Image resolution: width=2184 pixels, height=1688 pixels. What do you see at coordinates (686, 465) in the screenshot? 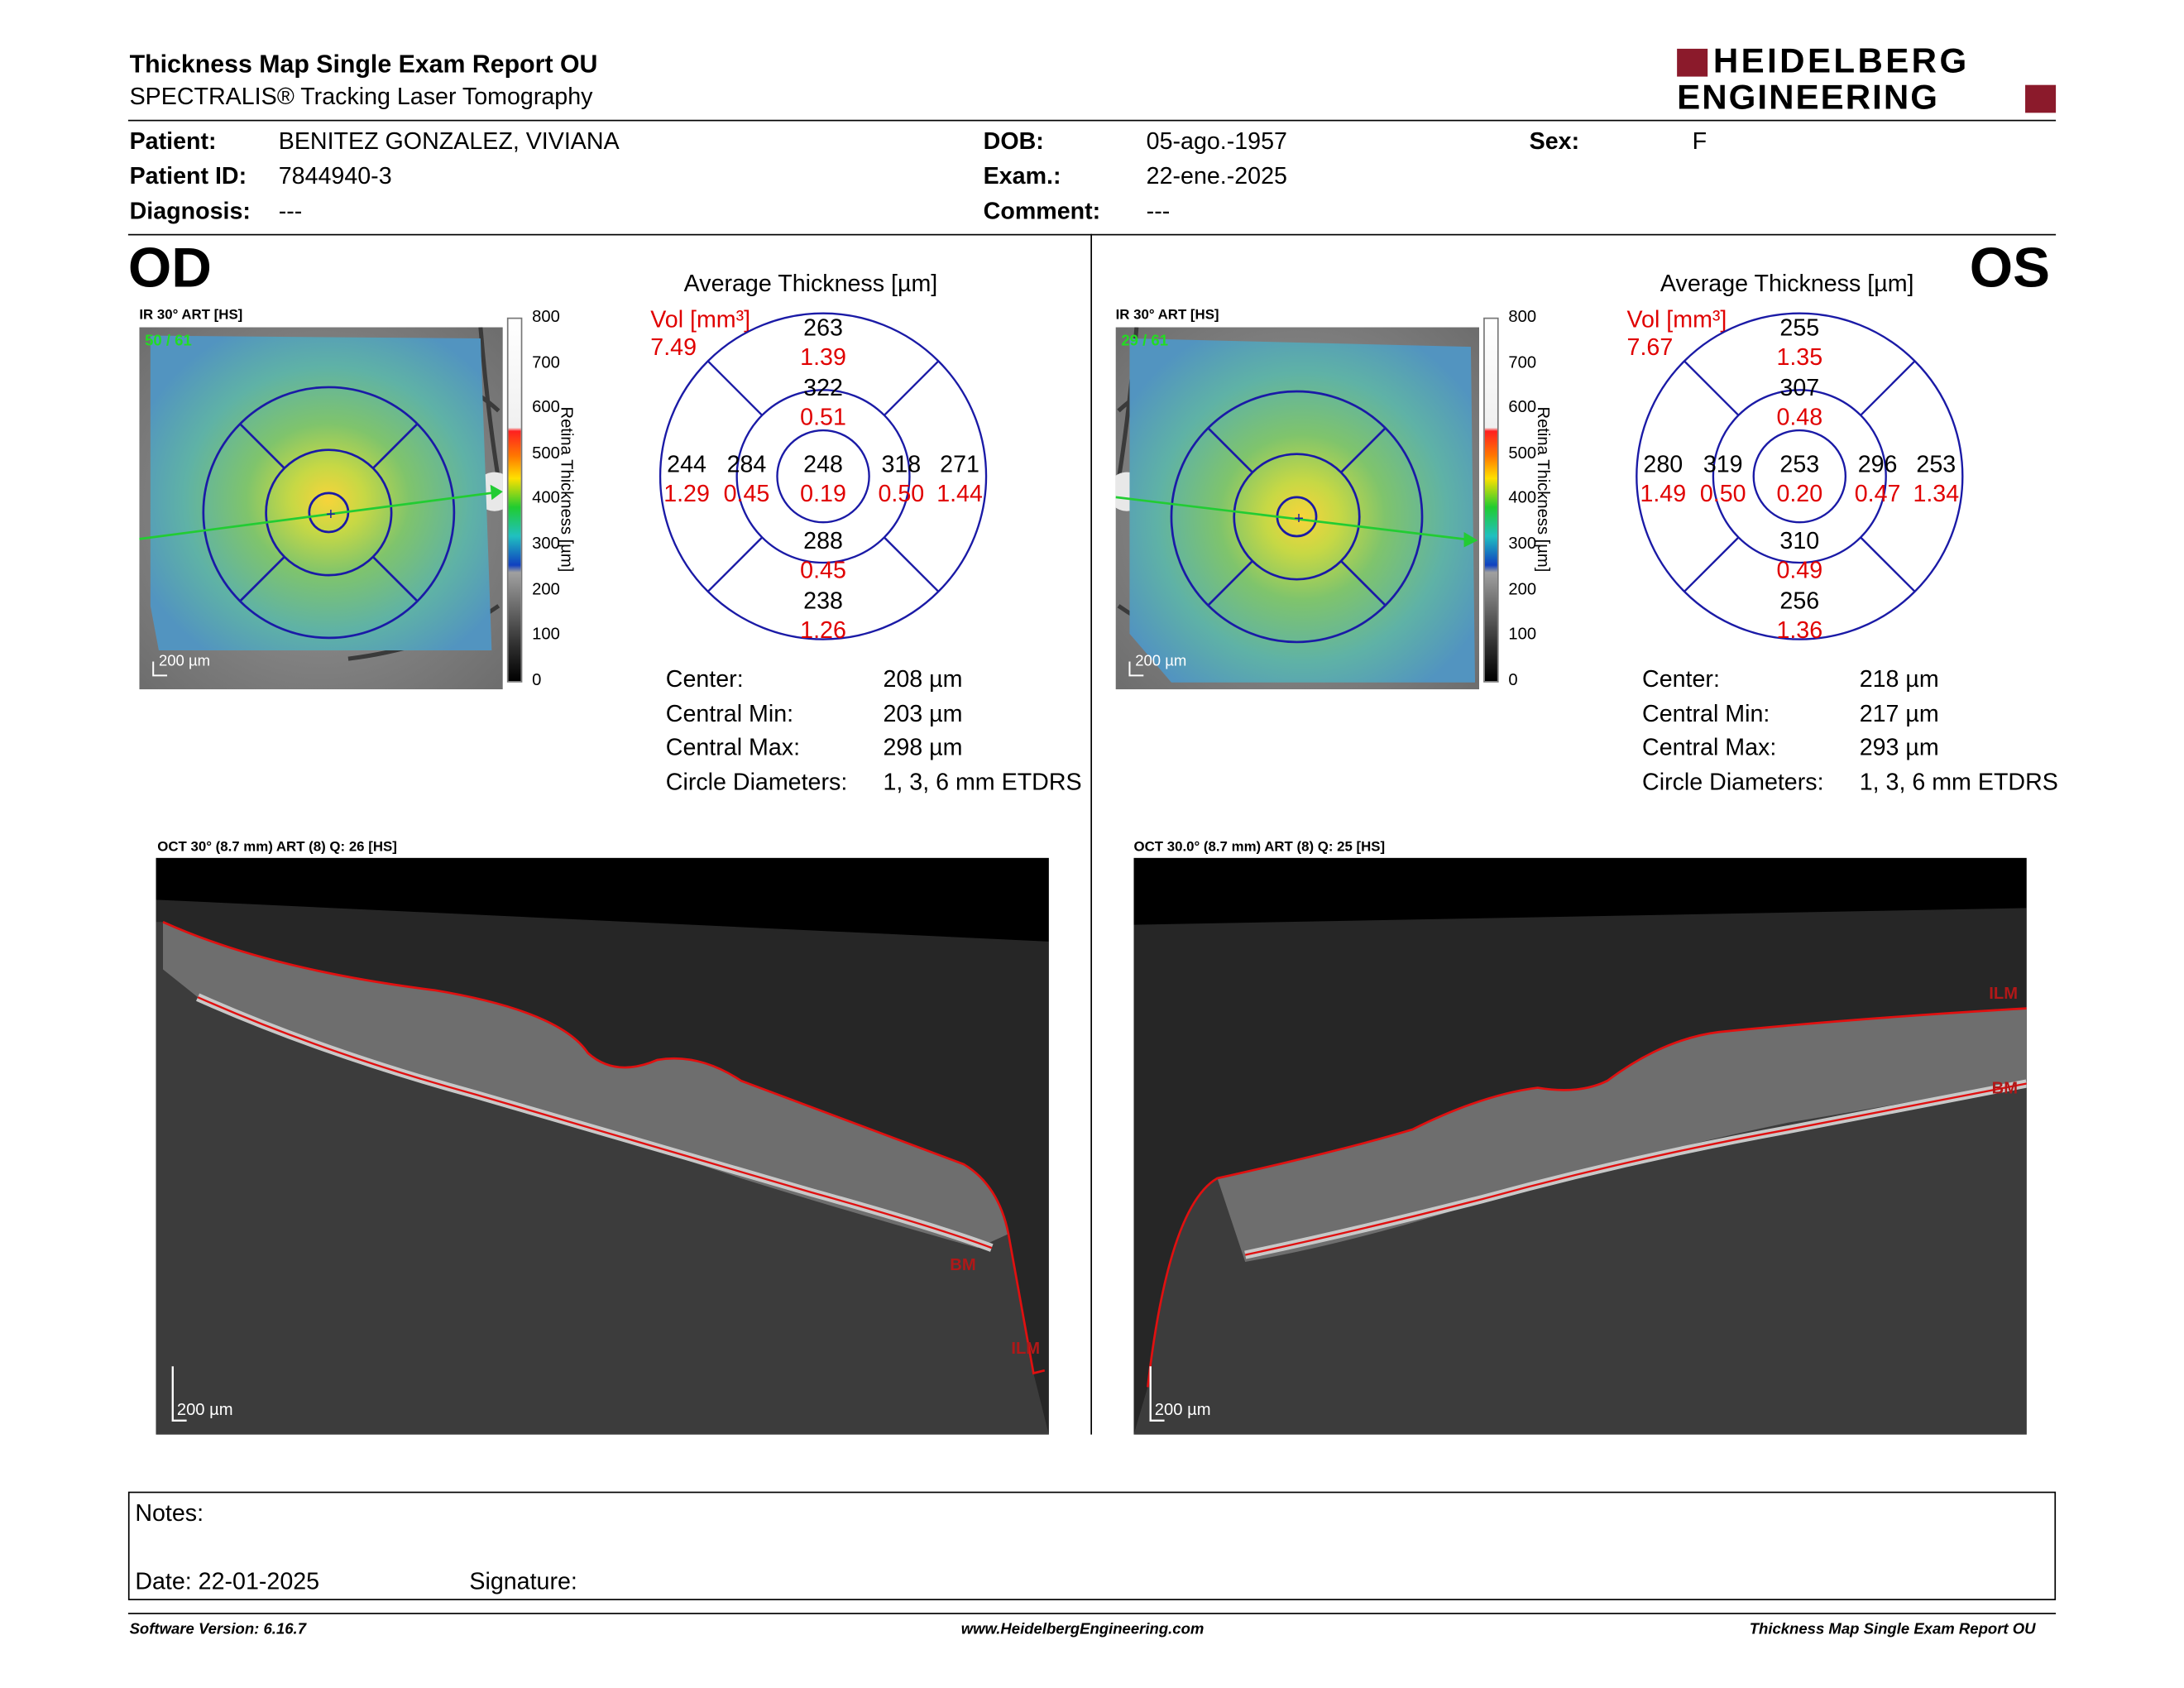
I see `od-outer-left-thickness: 244` at bounding box center [686, 465].